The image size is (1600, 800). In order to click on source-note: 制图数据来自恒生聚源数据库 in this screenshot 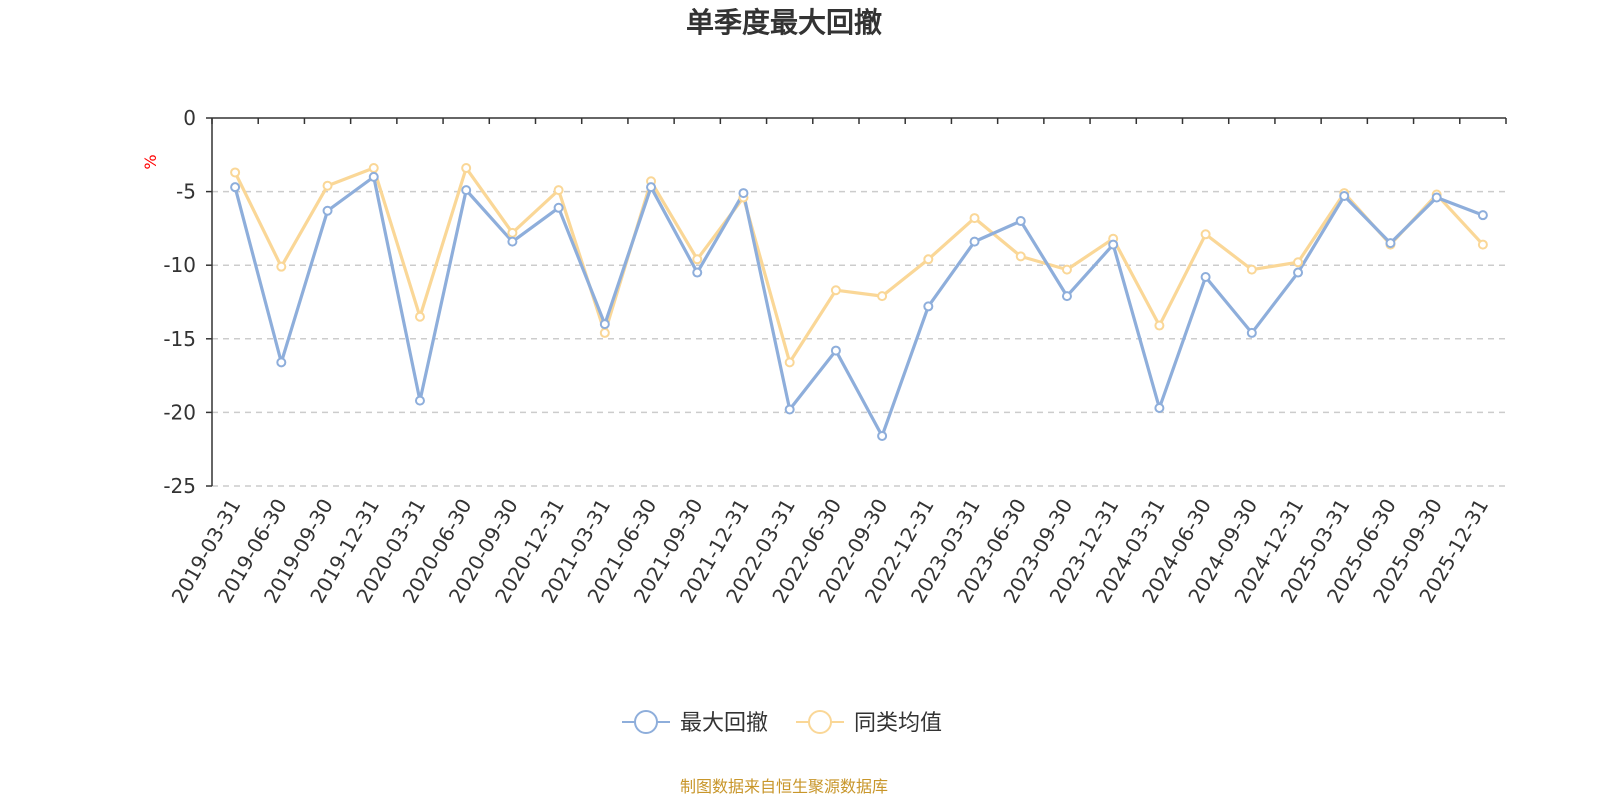, I will do `click(784, 786)`.